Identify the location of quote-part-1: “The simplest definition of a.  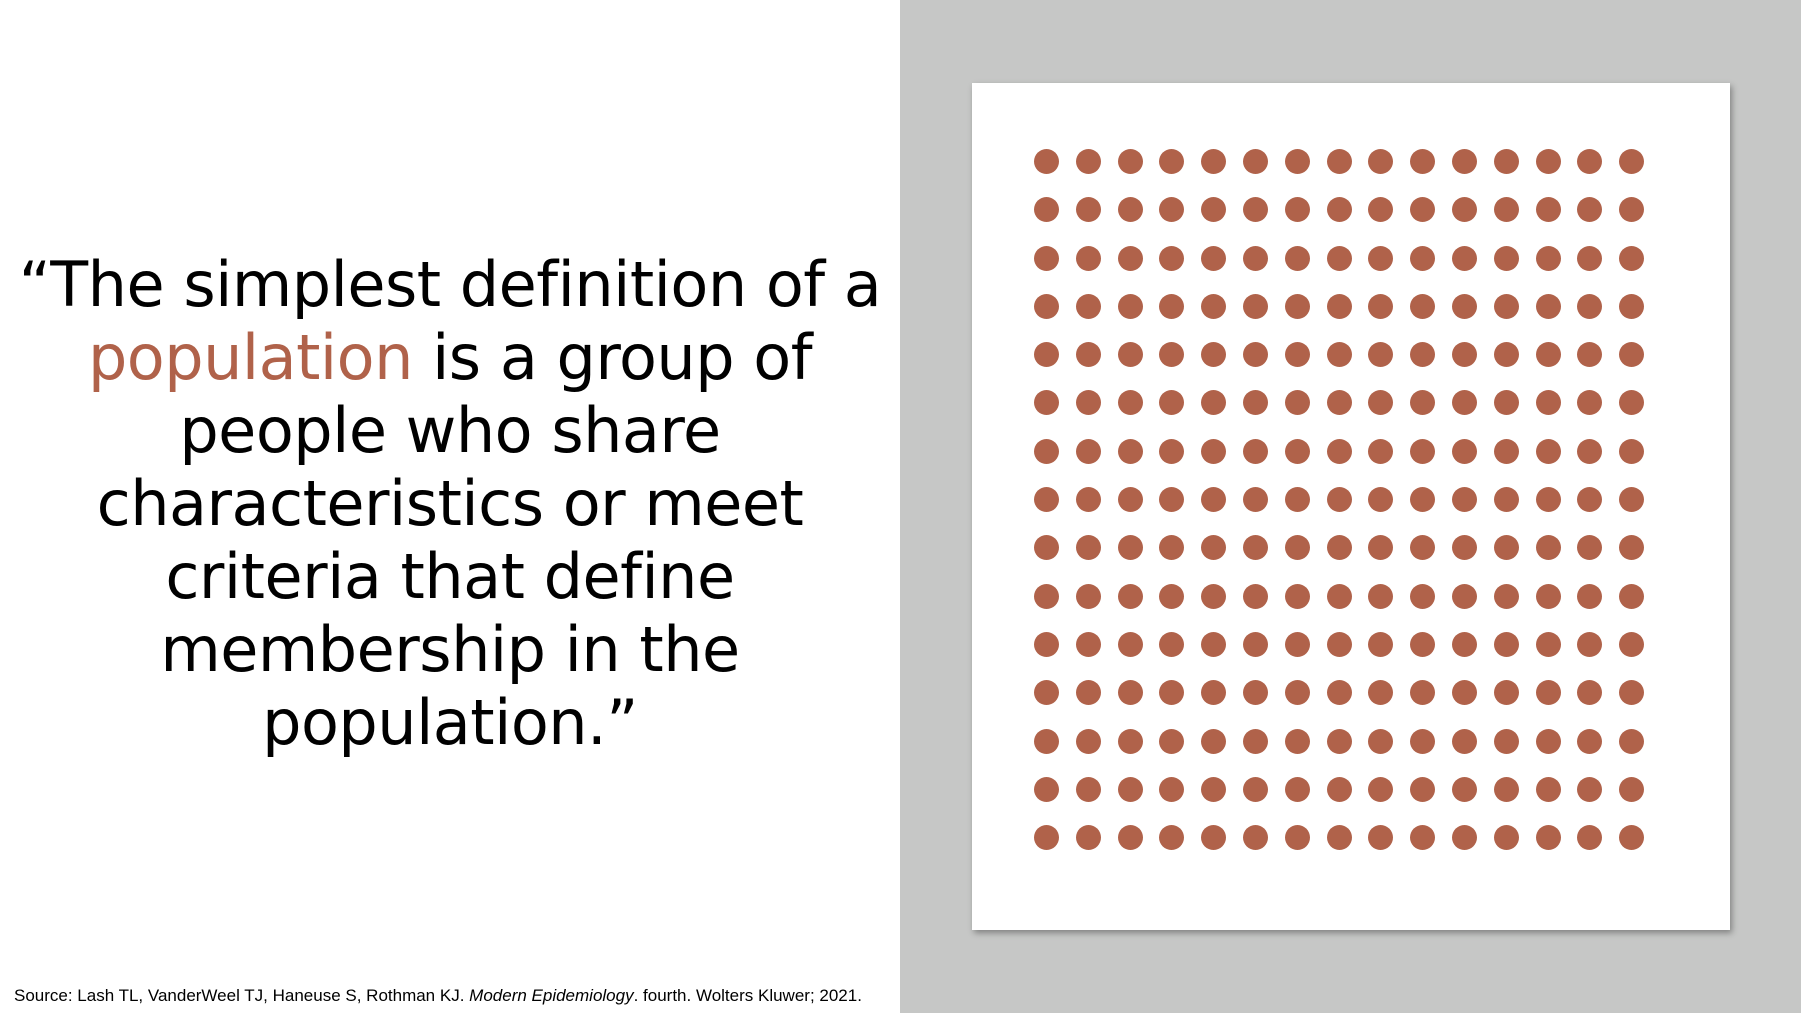
(450, 284).